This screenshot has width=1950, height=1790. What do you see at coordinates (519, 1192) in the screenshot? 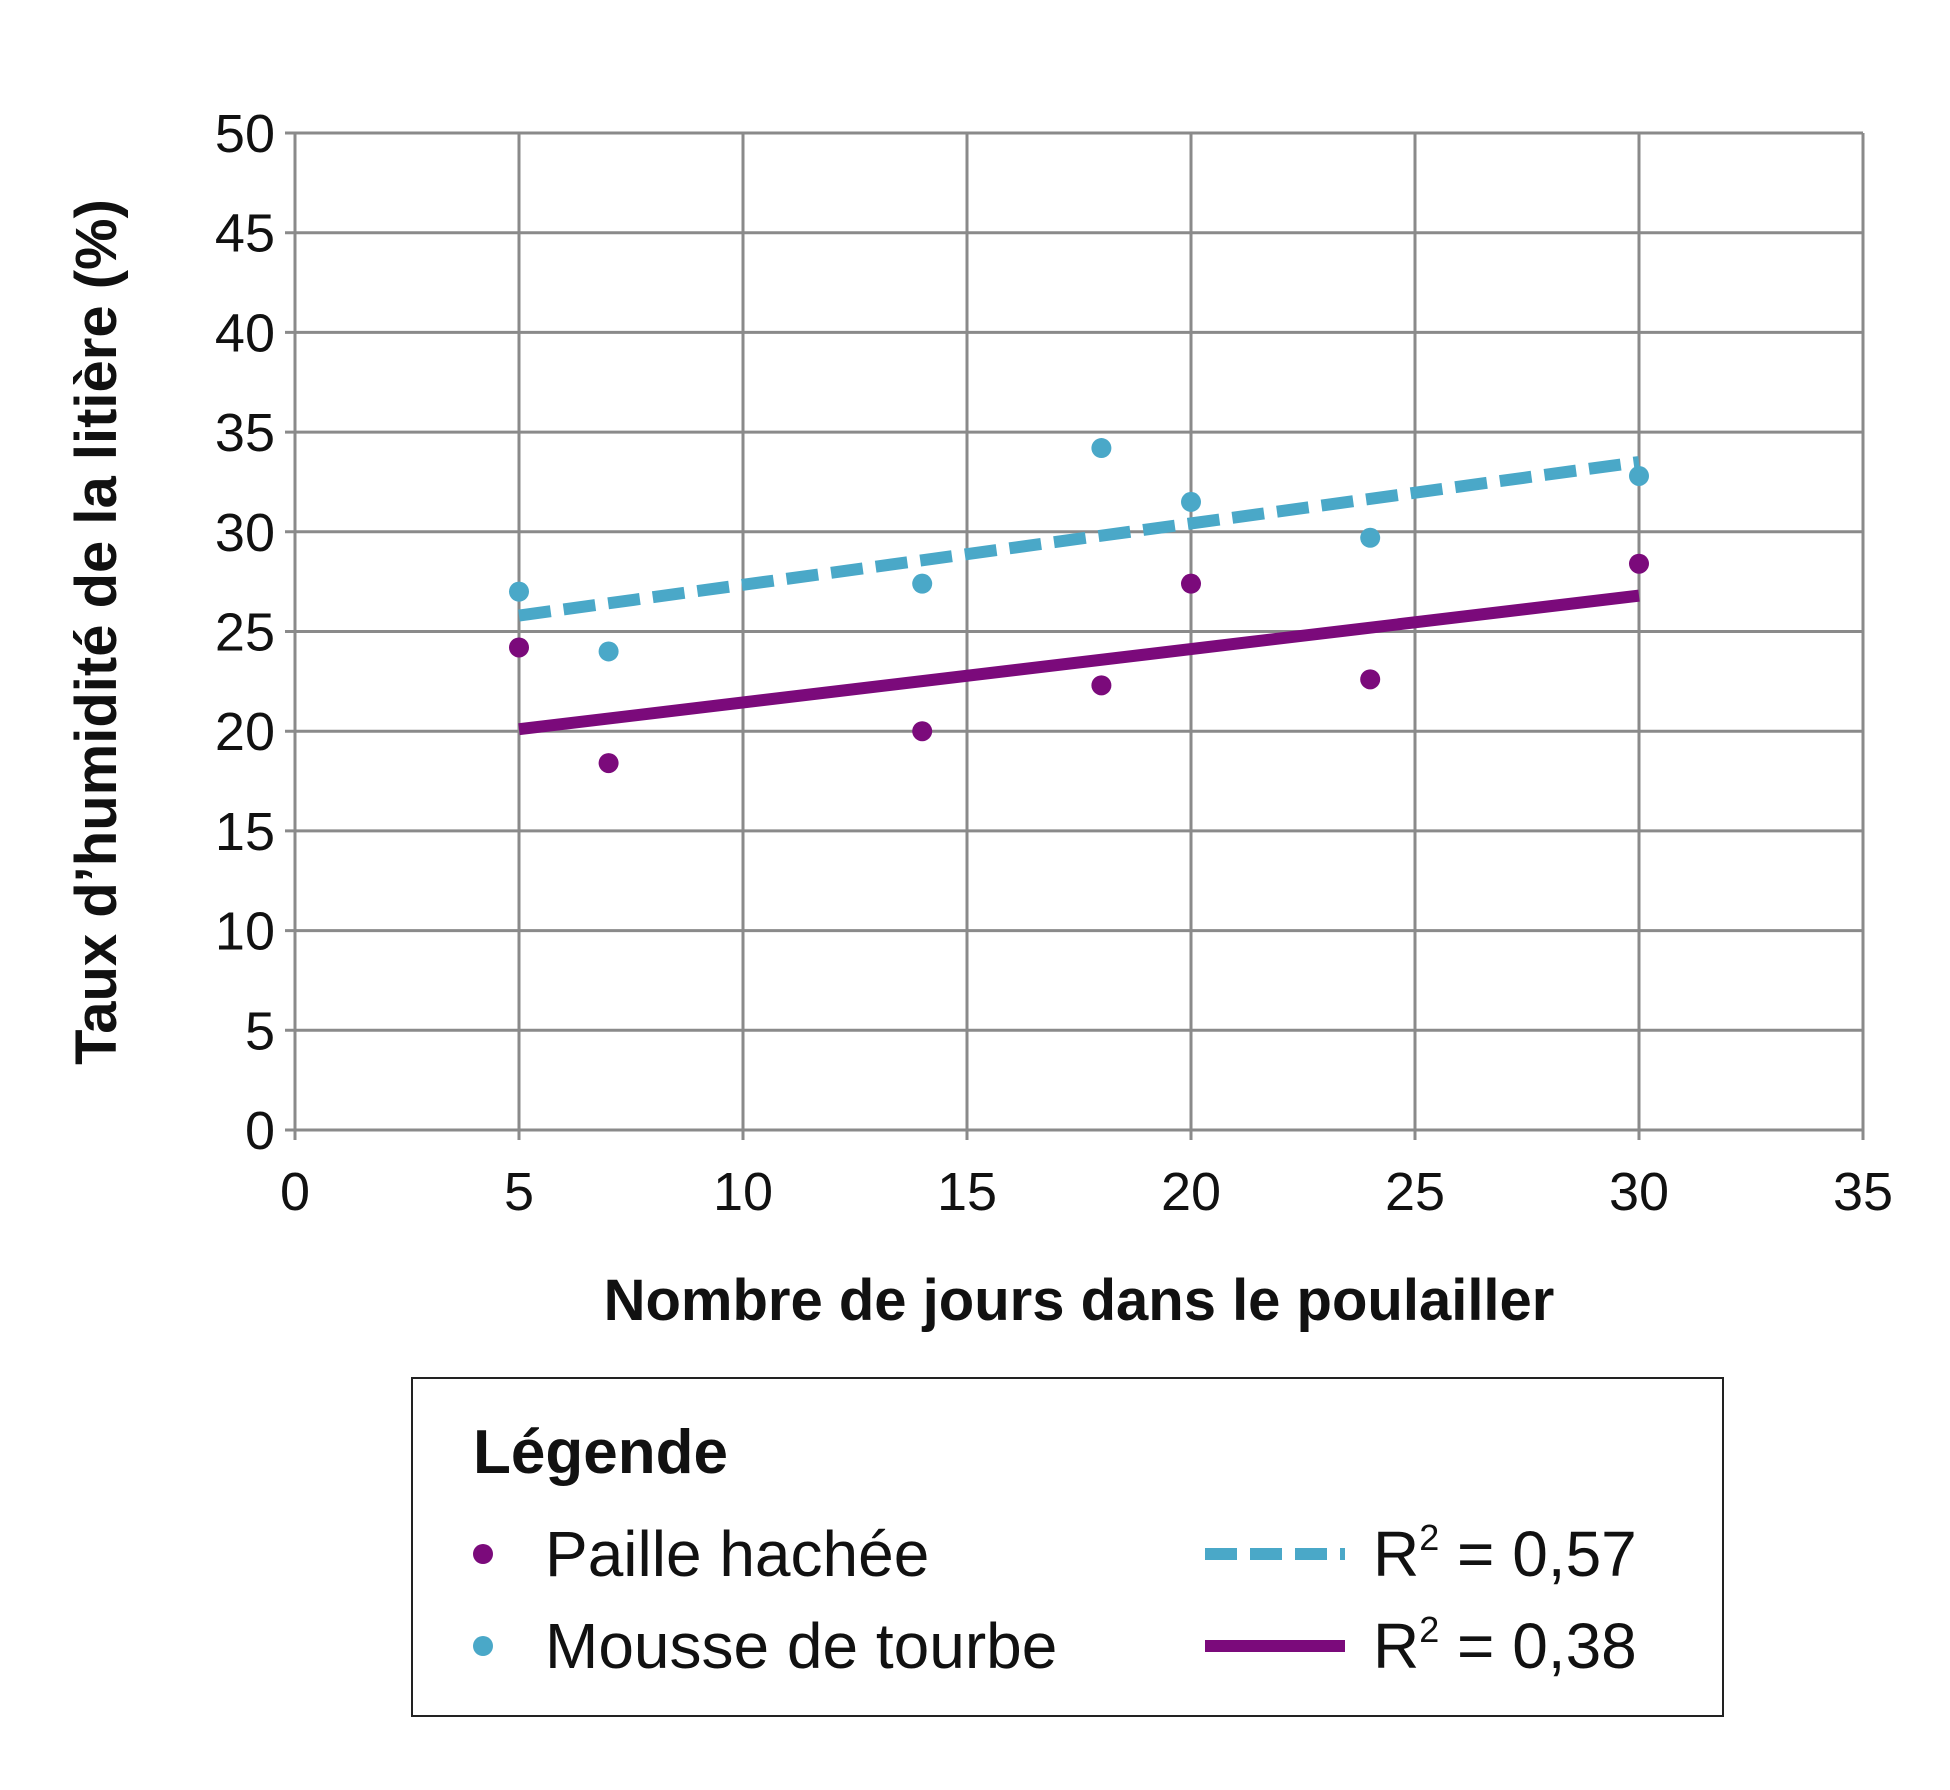
I see `x-tick-label: 5` at bounding box center [519, 1192].